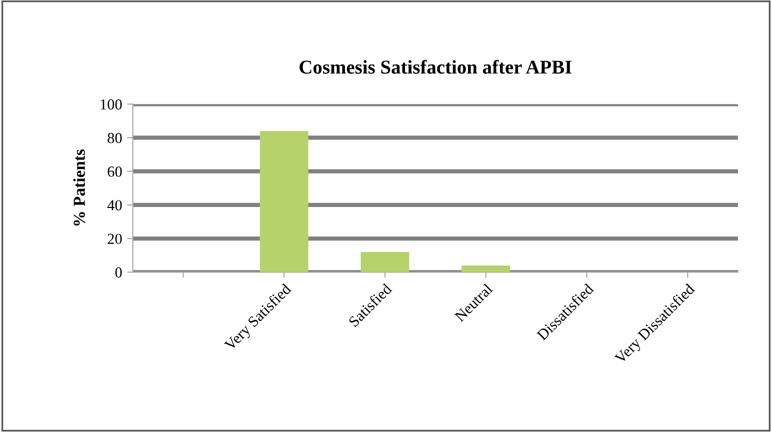 This screenshot has height=432, width=772. I want to click on y-axis-title: % Patients, so click(79, 187).